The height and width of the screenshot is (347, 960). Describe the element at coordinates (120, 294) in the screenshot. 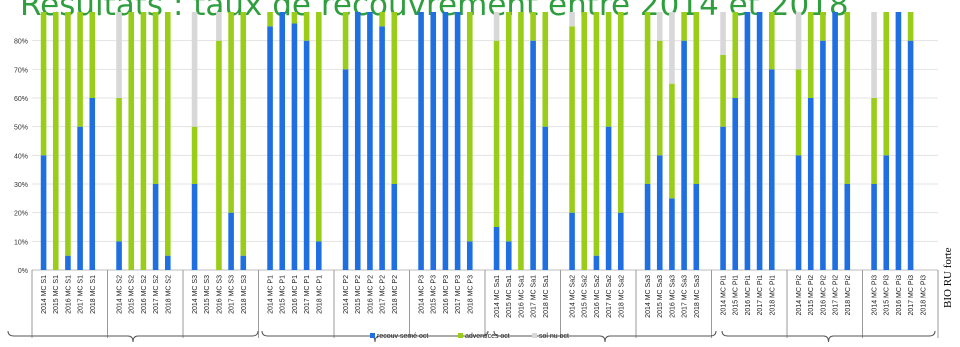

I see `x-tick-label: 2014 MC S2` at that location.